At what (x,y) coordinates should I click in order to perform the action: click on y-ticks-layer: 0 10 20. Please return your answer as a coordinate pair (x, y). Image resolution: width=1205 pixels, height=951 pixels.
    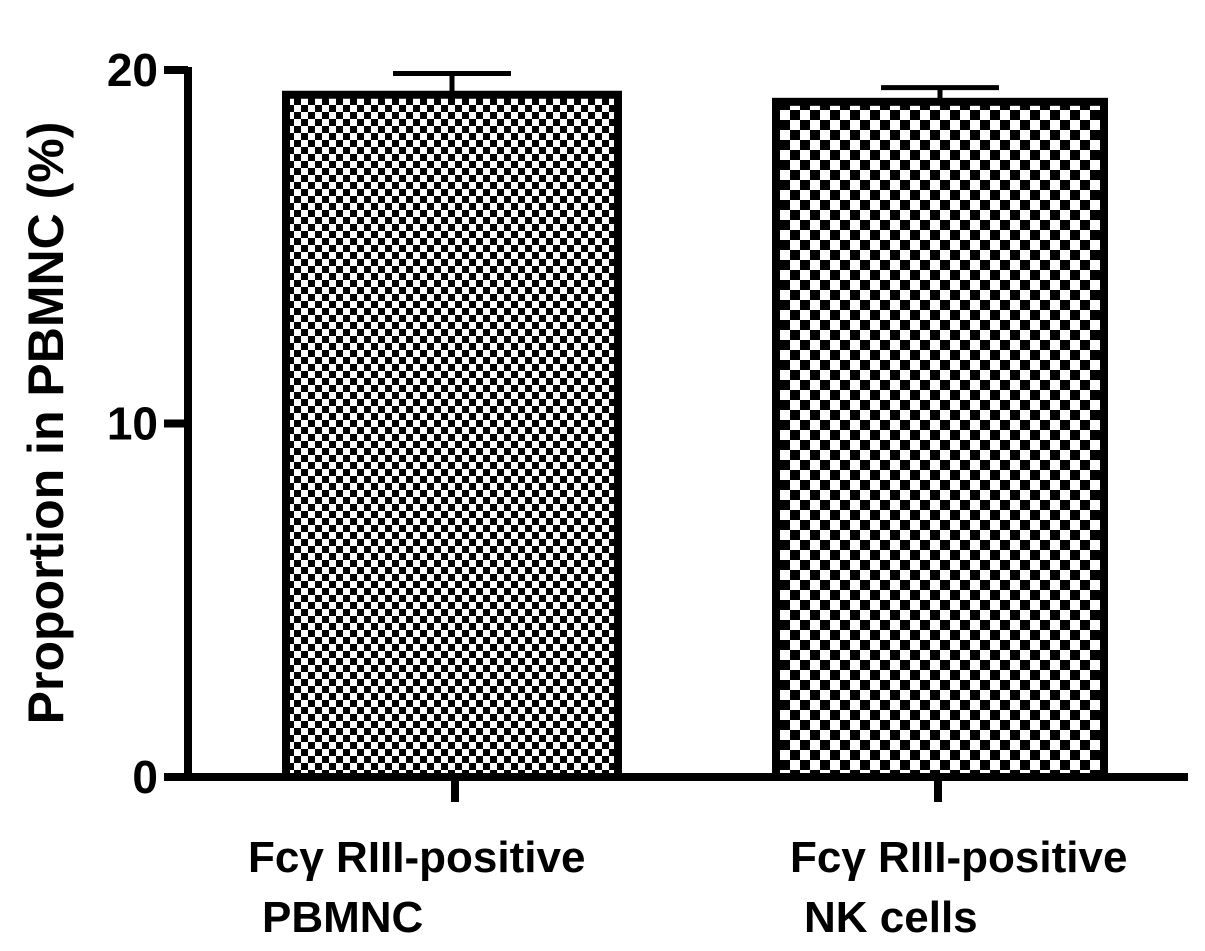
    Looking at the image, I should click on (147, 423).